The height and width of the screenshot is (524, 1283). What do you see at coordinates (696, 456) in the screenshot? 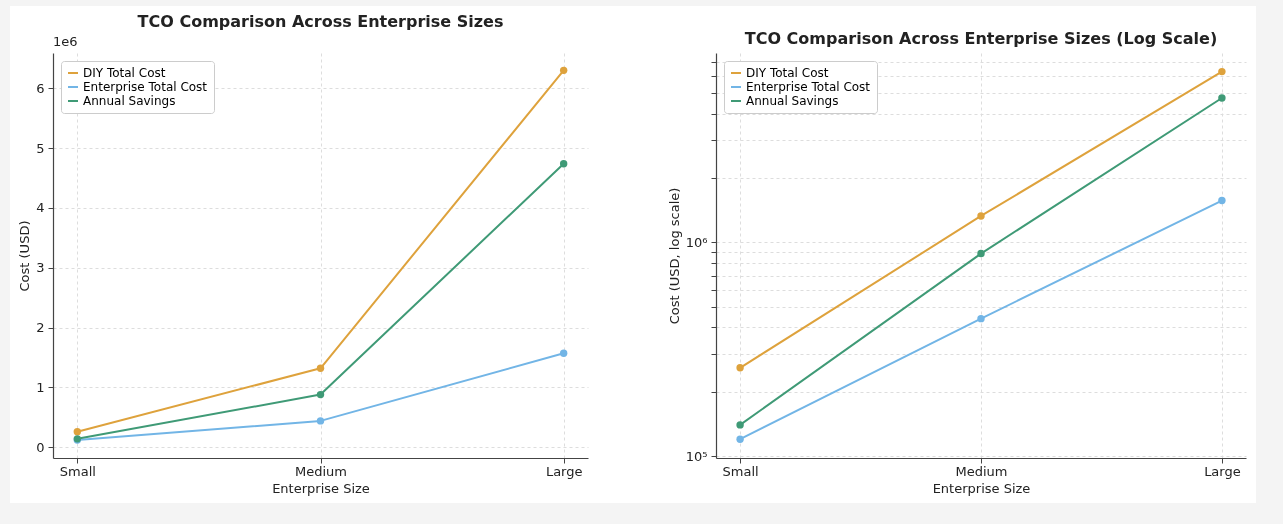
I see `y-tick-label: 10⁵` at bounding box center [696, 456].